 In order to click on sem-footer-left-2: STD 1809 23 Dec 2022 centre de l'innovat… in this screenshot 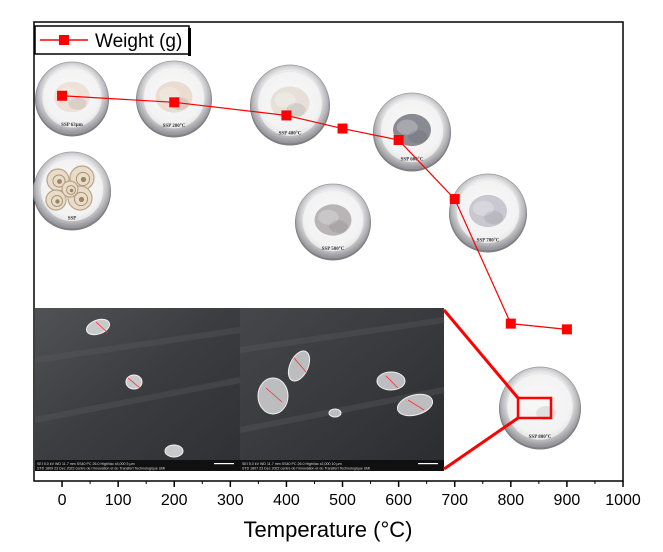, I will do `click(101, 469)`.